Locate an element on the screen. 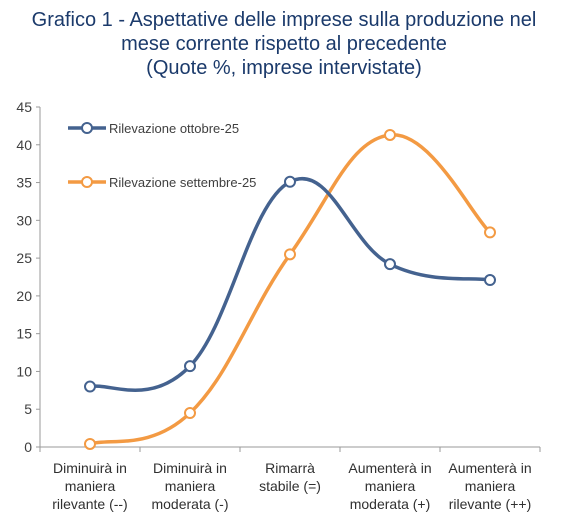 This screenshot has height=531, width=568. y-tick-label: 10 is located at coordinates (24, 371).